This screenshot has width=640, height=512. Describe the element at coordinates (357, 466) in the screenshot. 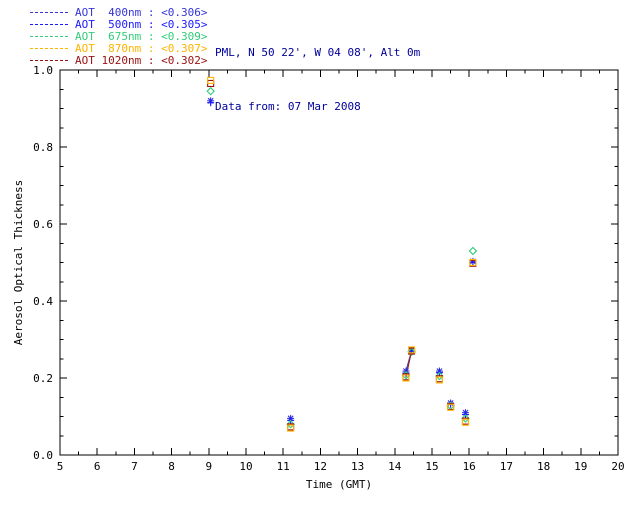

I see `x-tick-label: 13` at that location.